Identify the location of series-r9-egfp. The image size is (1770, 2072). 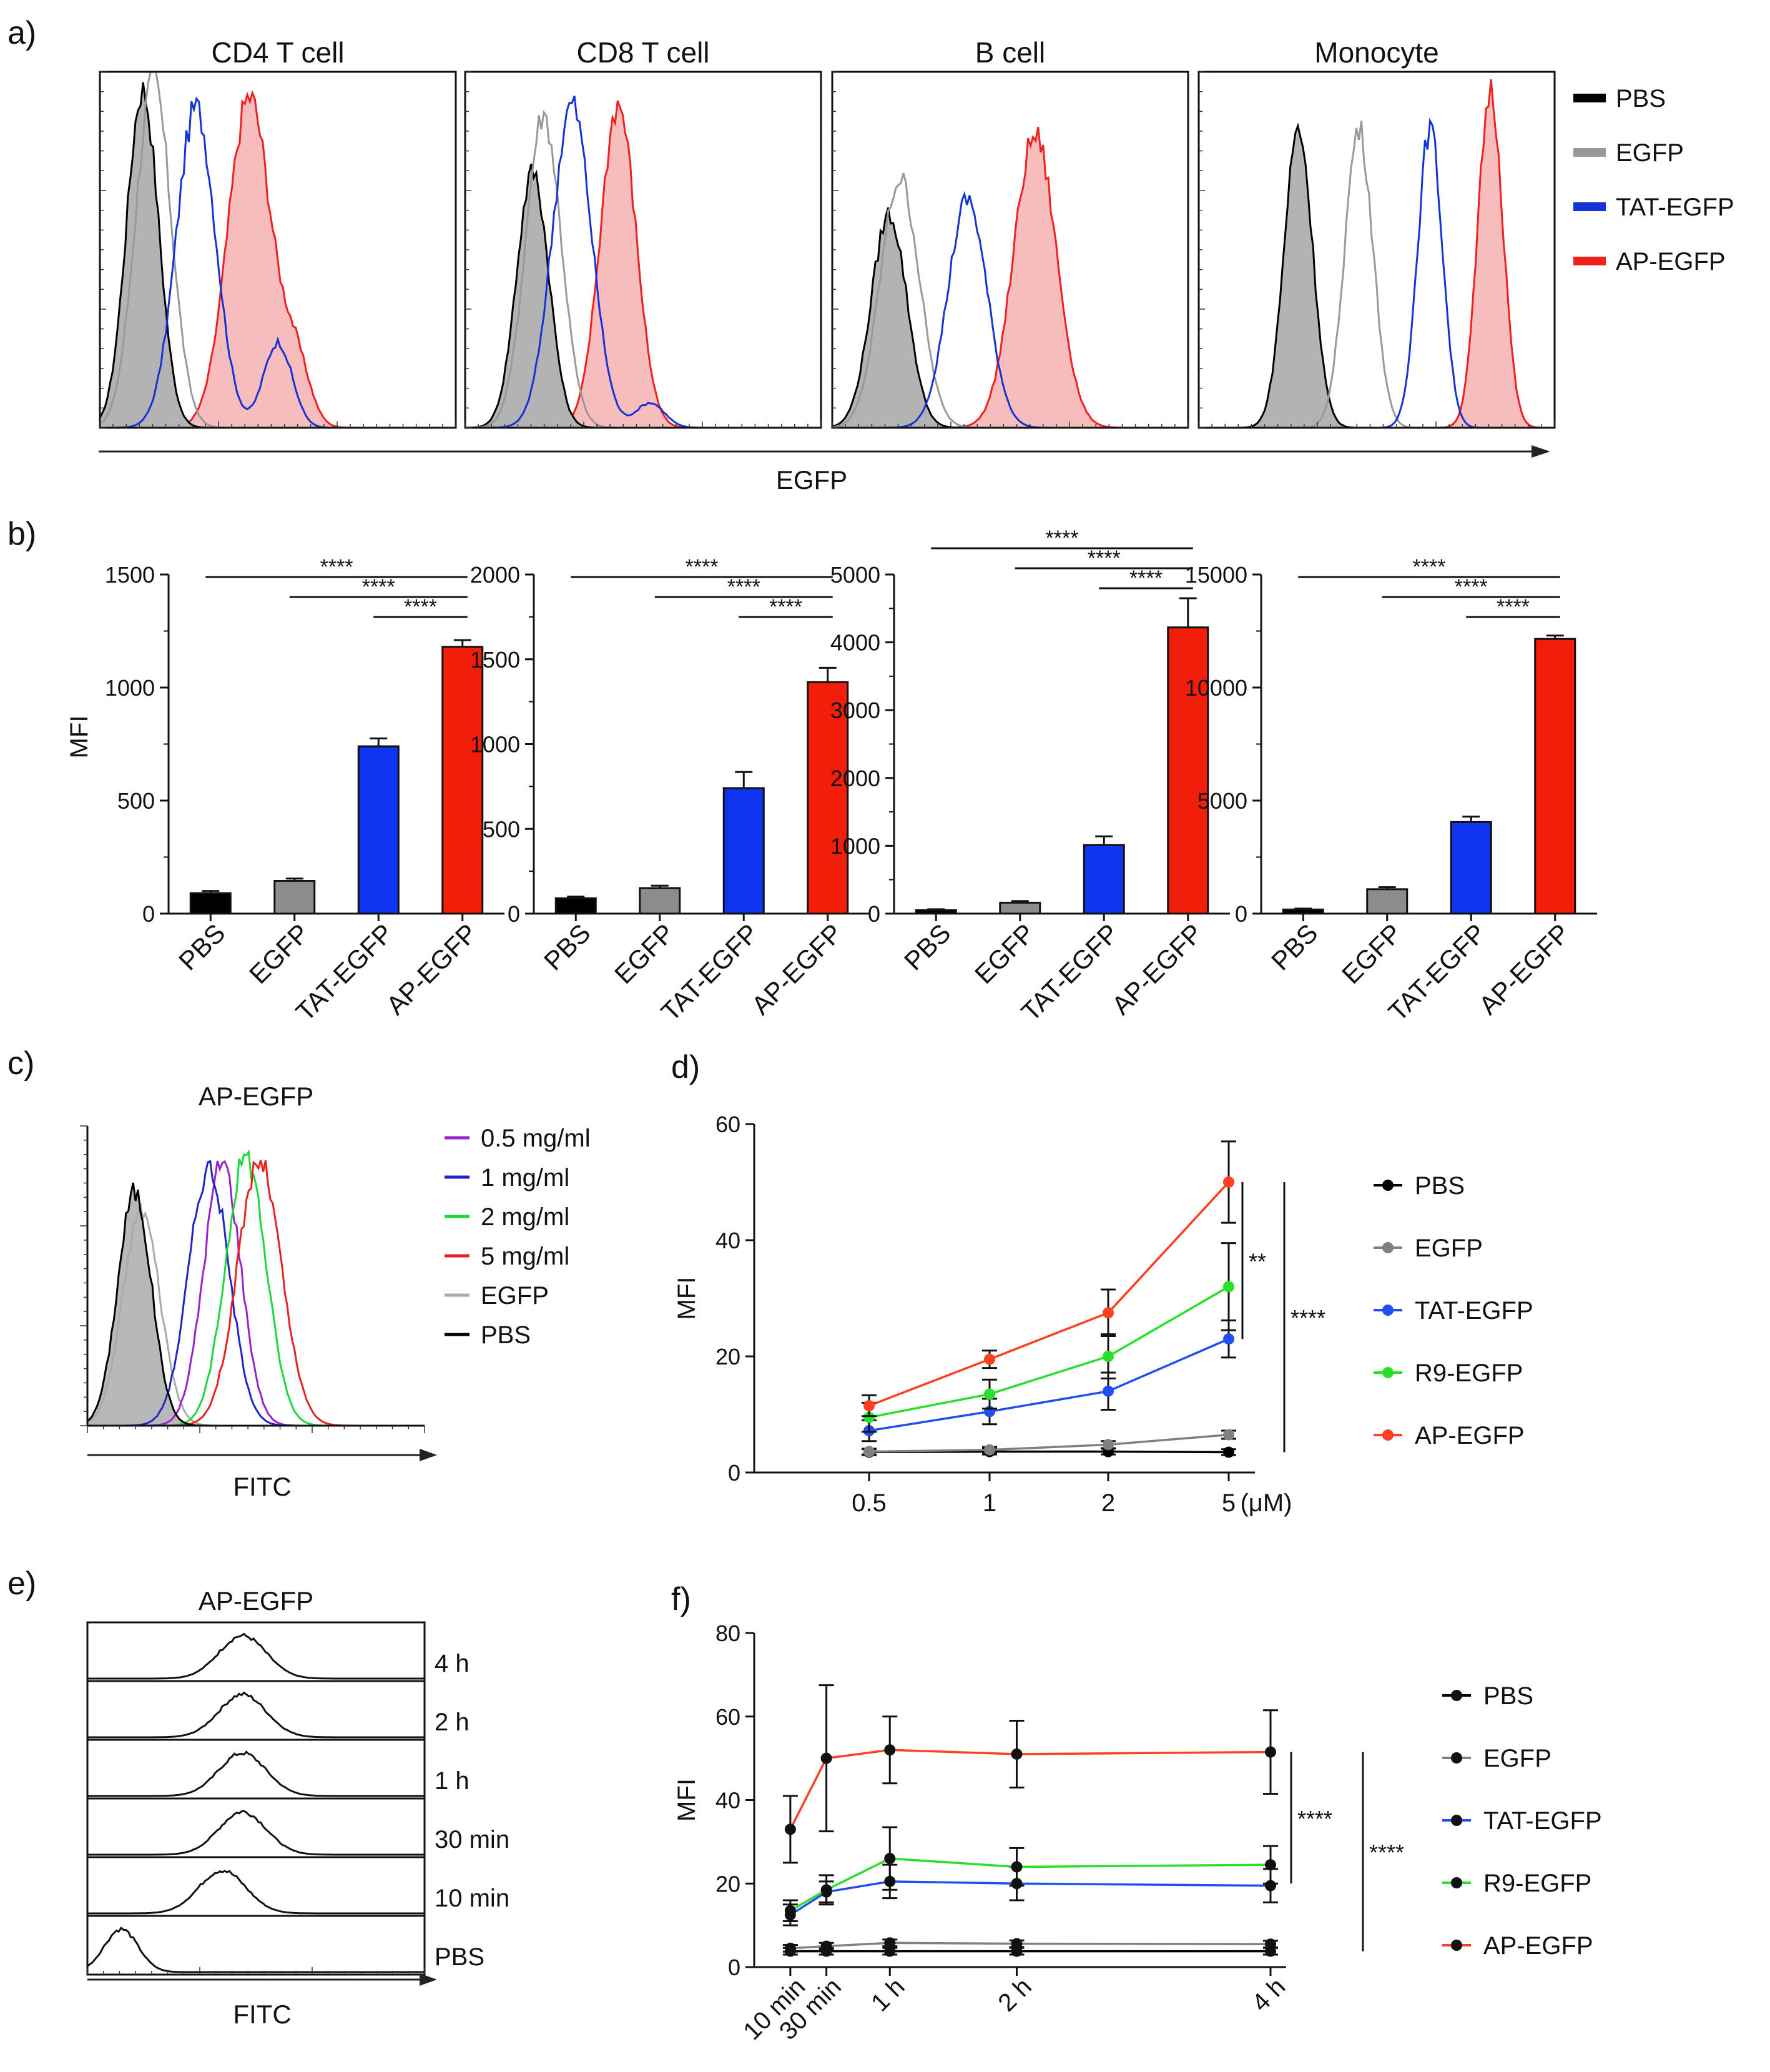
(1049, 1338).